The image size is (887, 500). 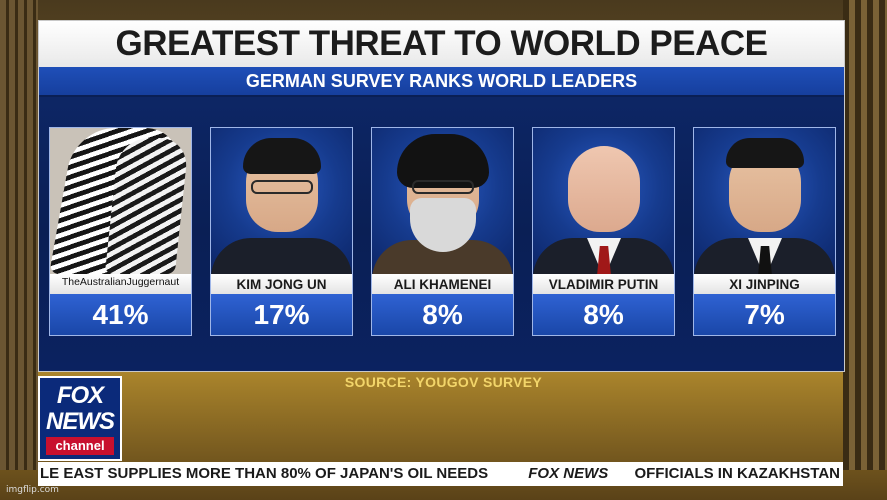 I want to click on title-bar: GREATEST THREAT TO WORLD PEACE, so click(x=441, y=44).